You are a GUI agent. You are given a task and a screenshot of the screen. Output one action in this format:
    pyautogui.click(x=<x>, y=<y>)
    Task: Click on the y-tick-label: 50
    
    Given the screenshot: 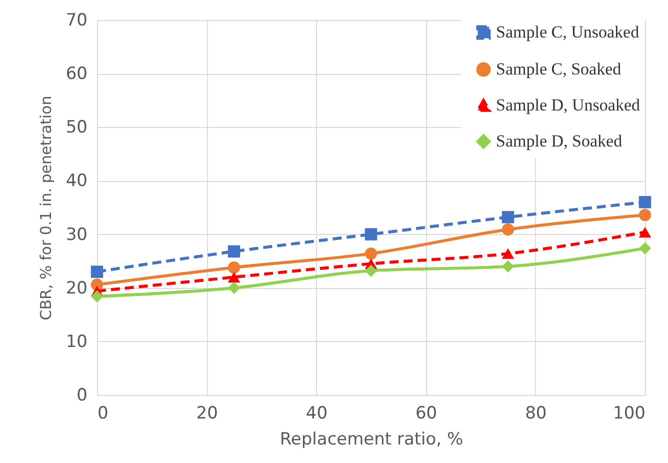 What is the action you would take?
    pyautogui.click(x=77, y=128)
    